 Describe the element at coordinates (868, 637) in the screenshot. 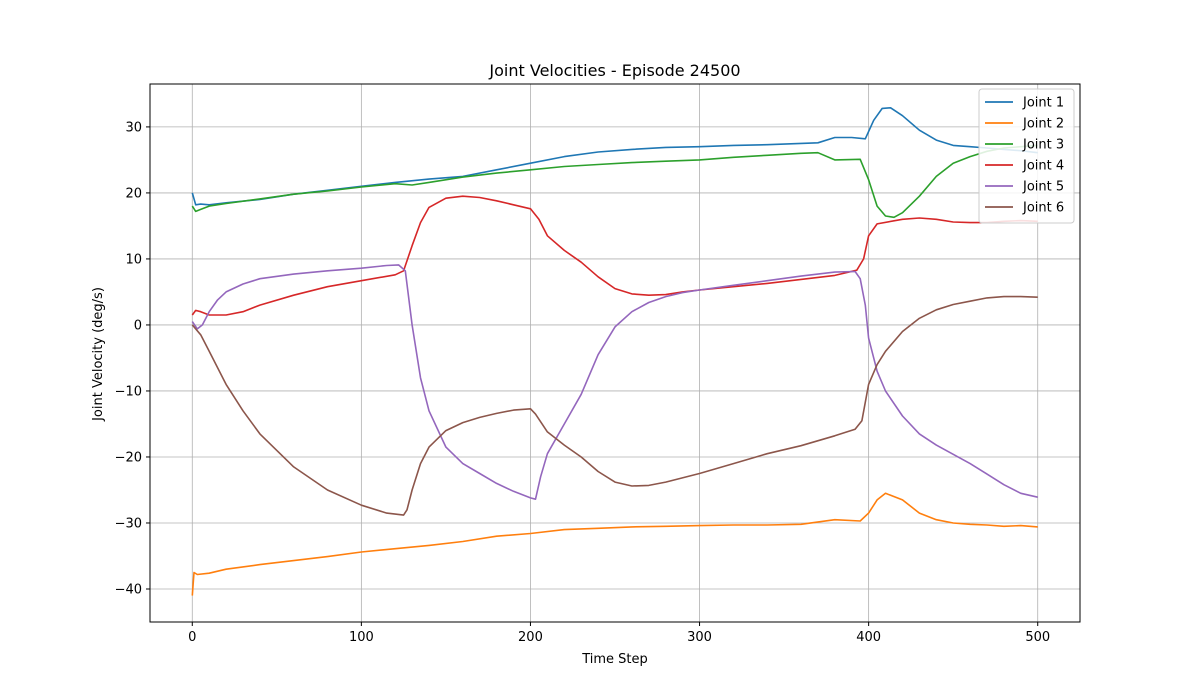

I see `x-tick-label: 400` at that location.